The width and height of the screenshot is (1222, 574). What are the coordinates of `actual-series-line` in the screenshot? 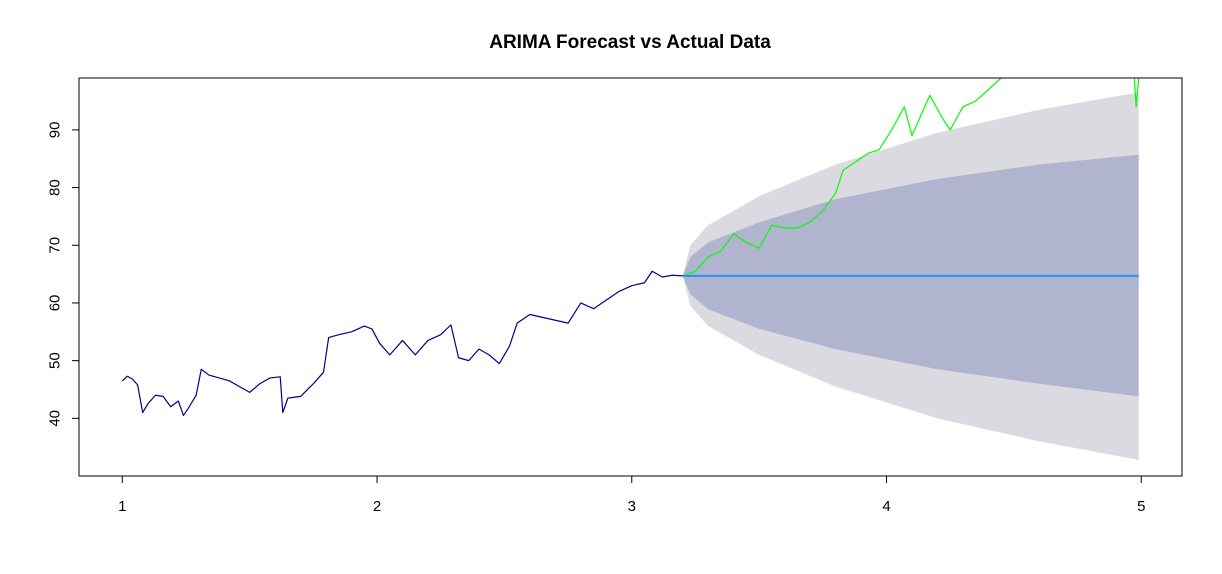 It's located at (911, 177).